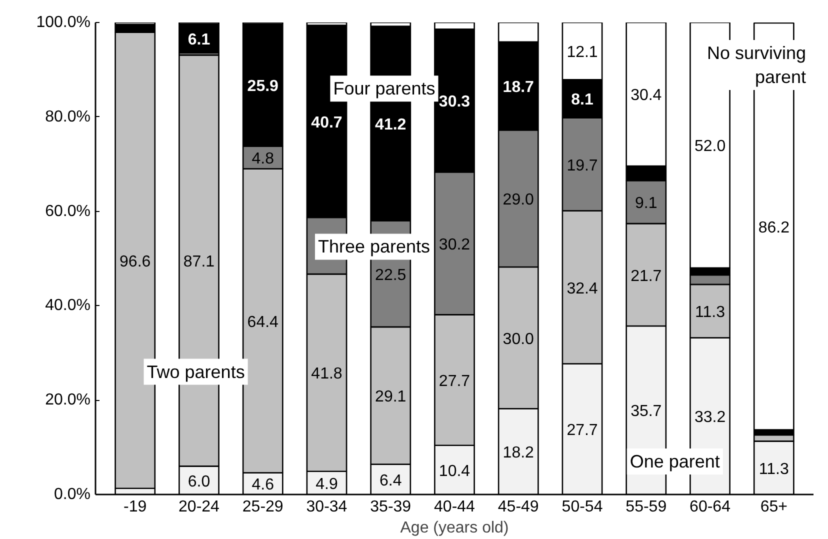 This screenshot has width=828, height=539. I want to click on series-label: Two parents, so click(195, 372).